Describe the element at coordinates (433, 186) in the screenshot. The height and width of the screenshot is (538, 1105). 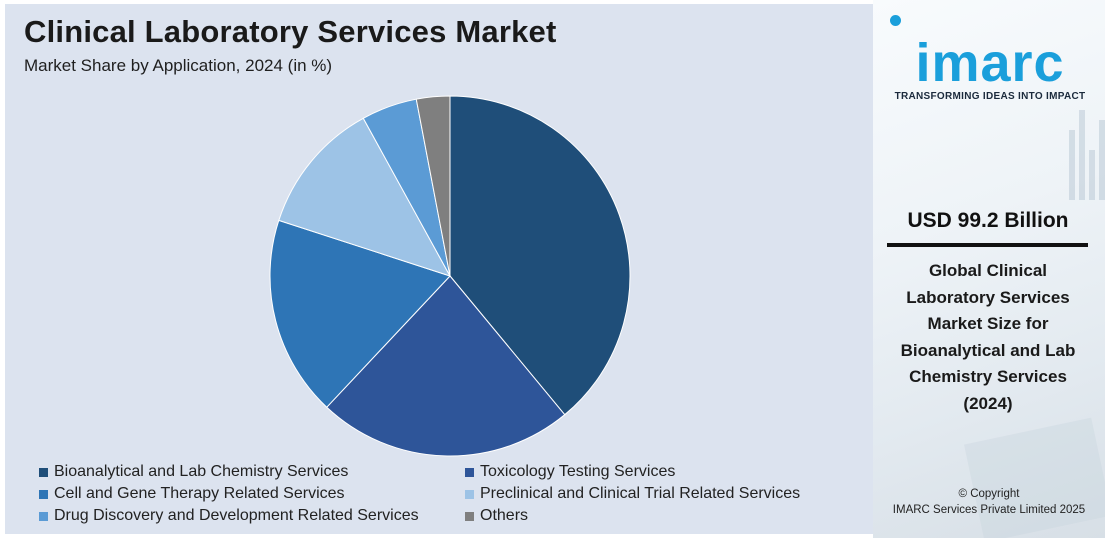
I see `pie-slice-others` at that location.